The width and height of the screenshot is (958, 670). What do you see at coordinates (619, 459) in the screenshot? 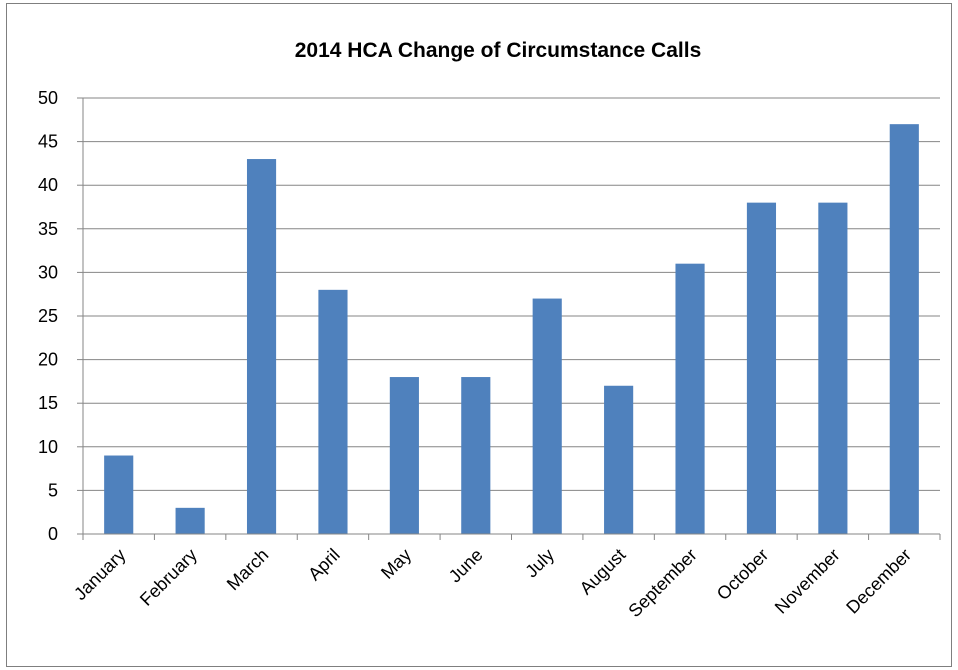
I see `bar-august` at bounding box center [619, 459].